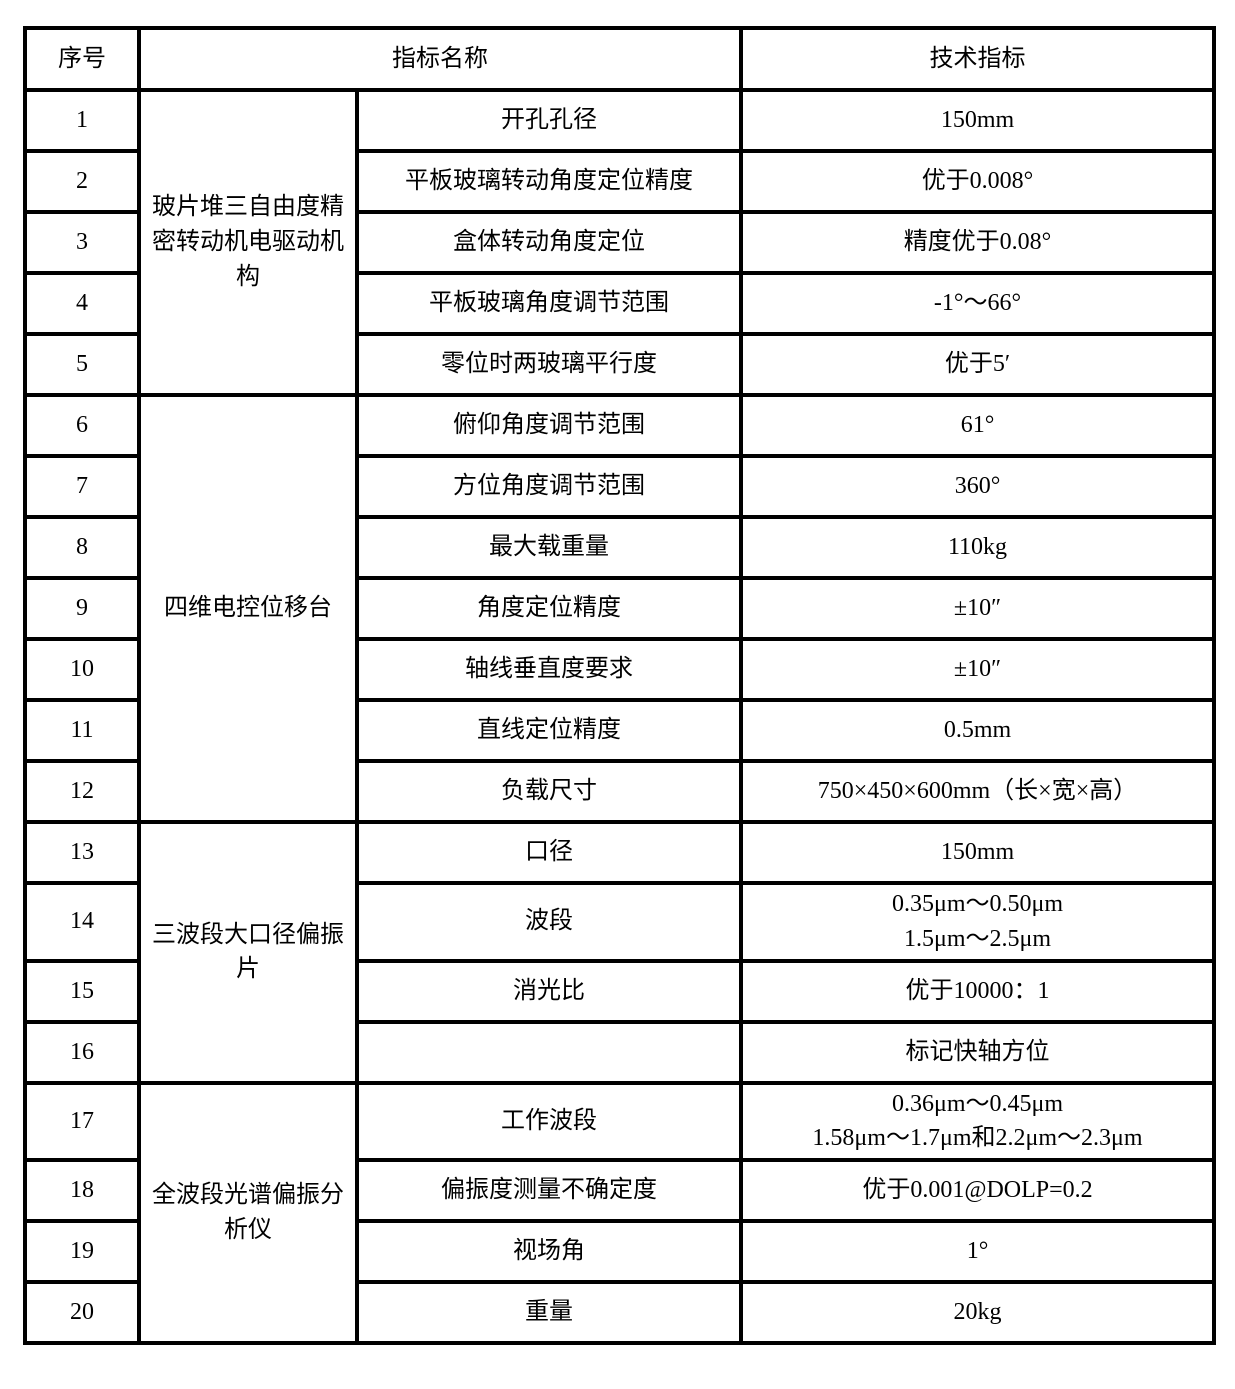 This screenshot has height=1389, width=1235. Describe the element at coordinates (549, 242) in the screenshot. I see `indicator-name: 盒体转动角度定位` at that location.